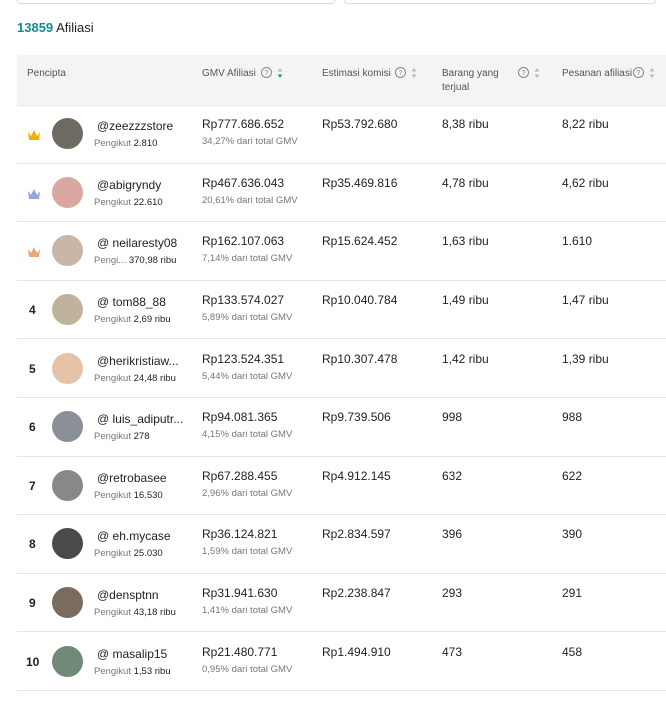  What do you see at coordinates (134, 536) in the screenshot?
I see `creator-handle: @ eh.mycase` at bounding box center [134, 536].